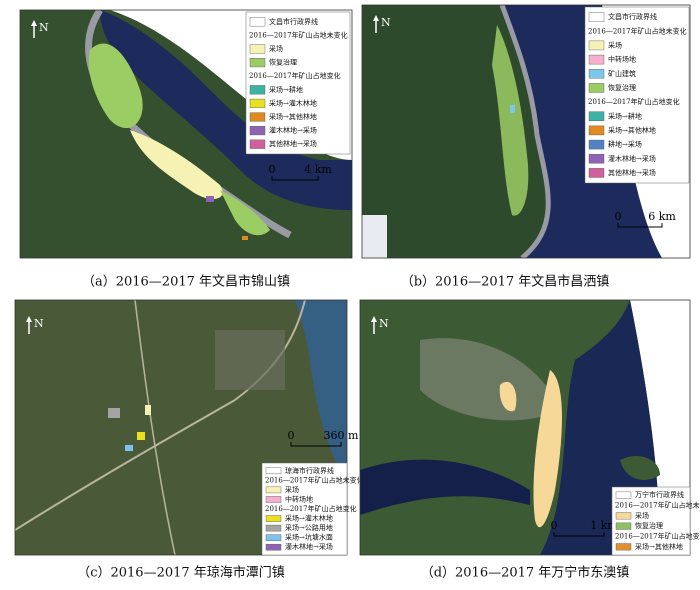 This screenshot has height=590, width=700. I want to click on panel-caption: （a）2016—2017 年文昌市锦山镇, so click(186, 282).